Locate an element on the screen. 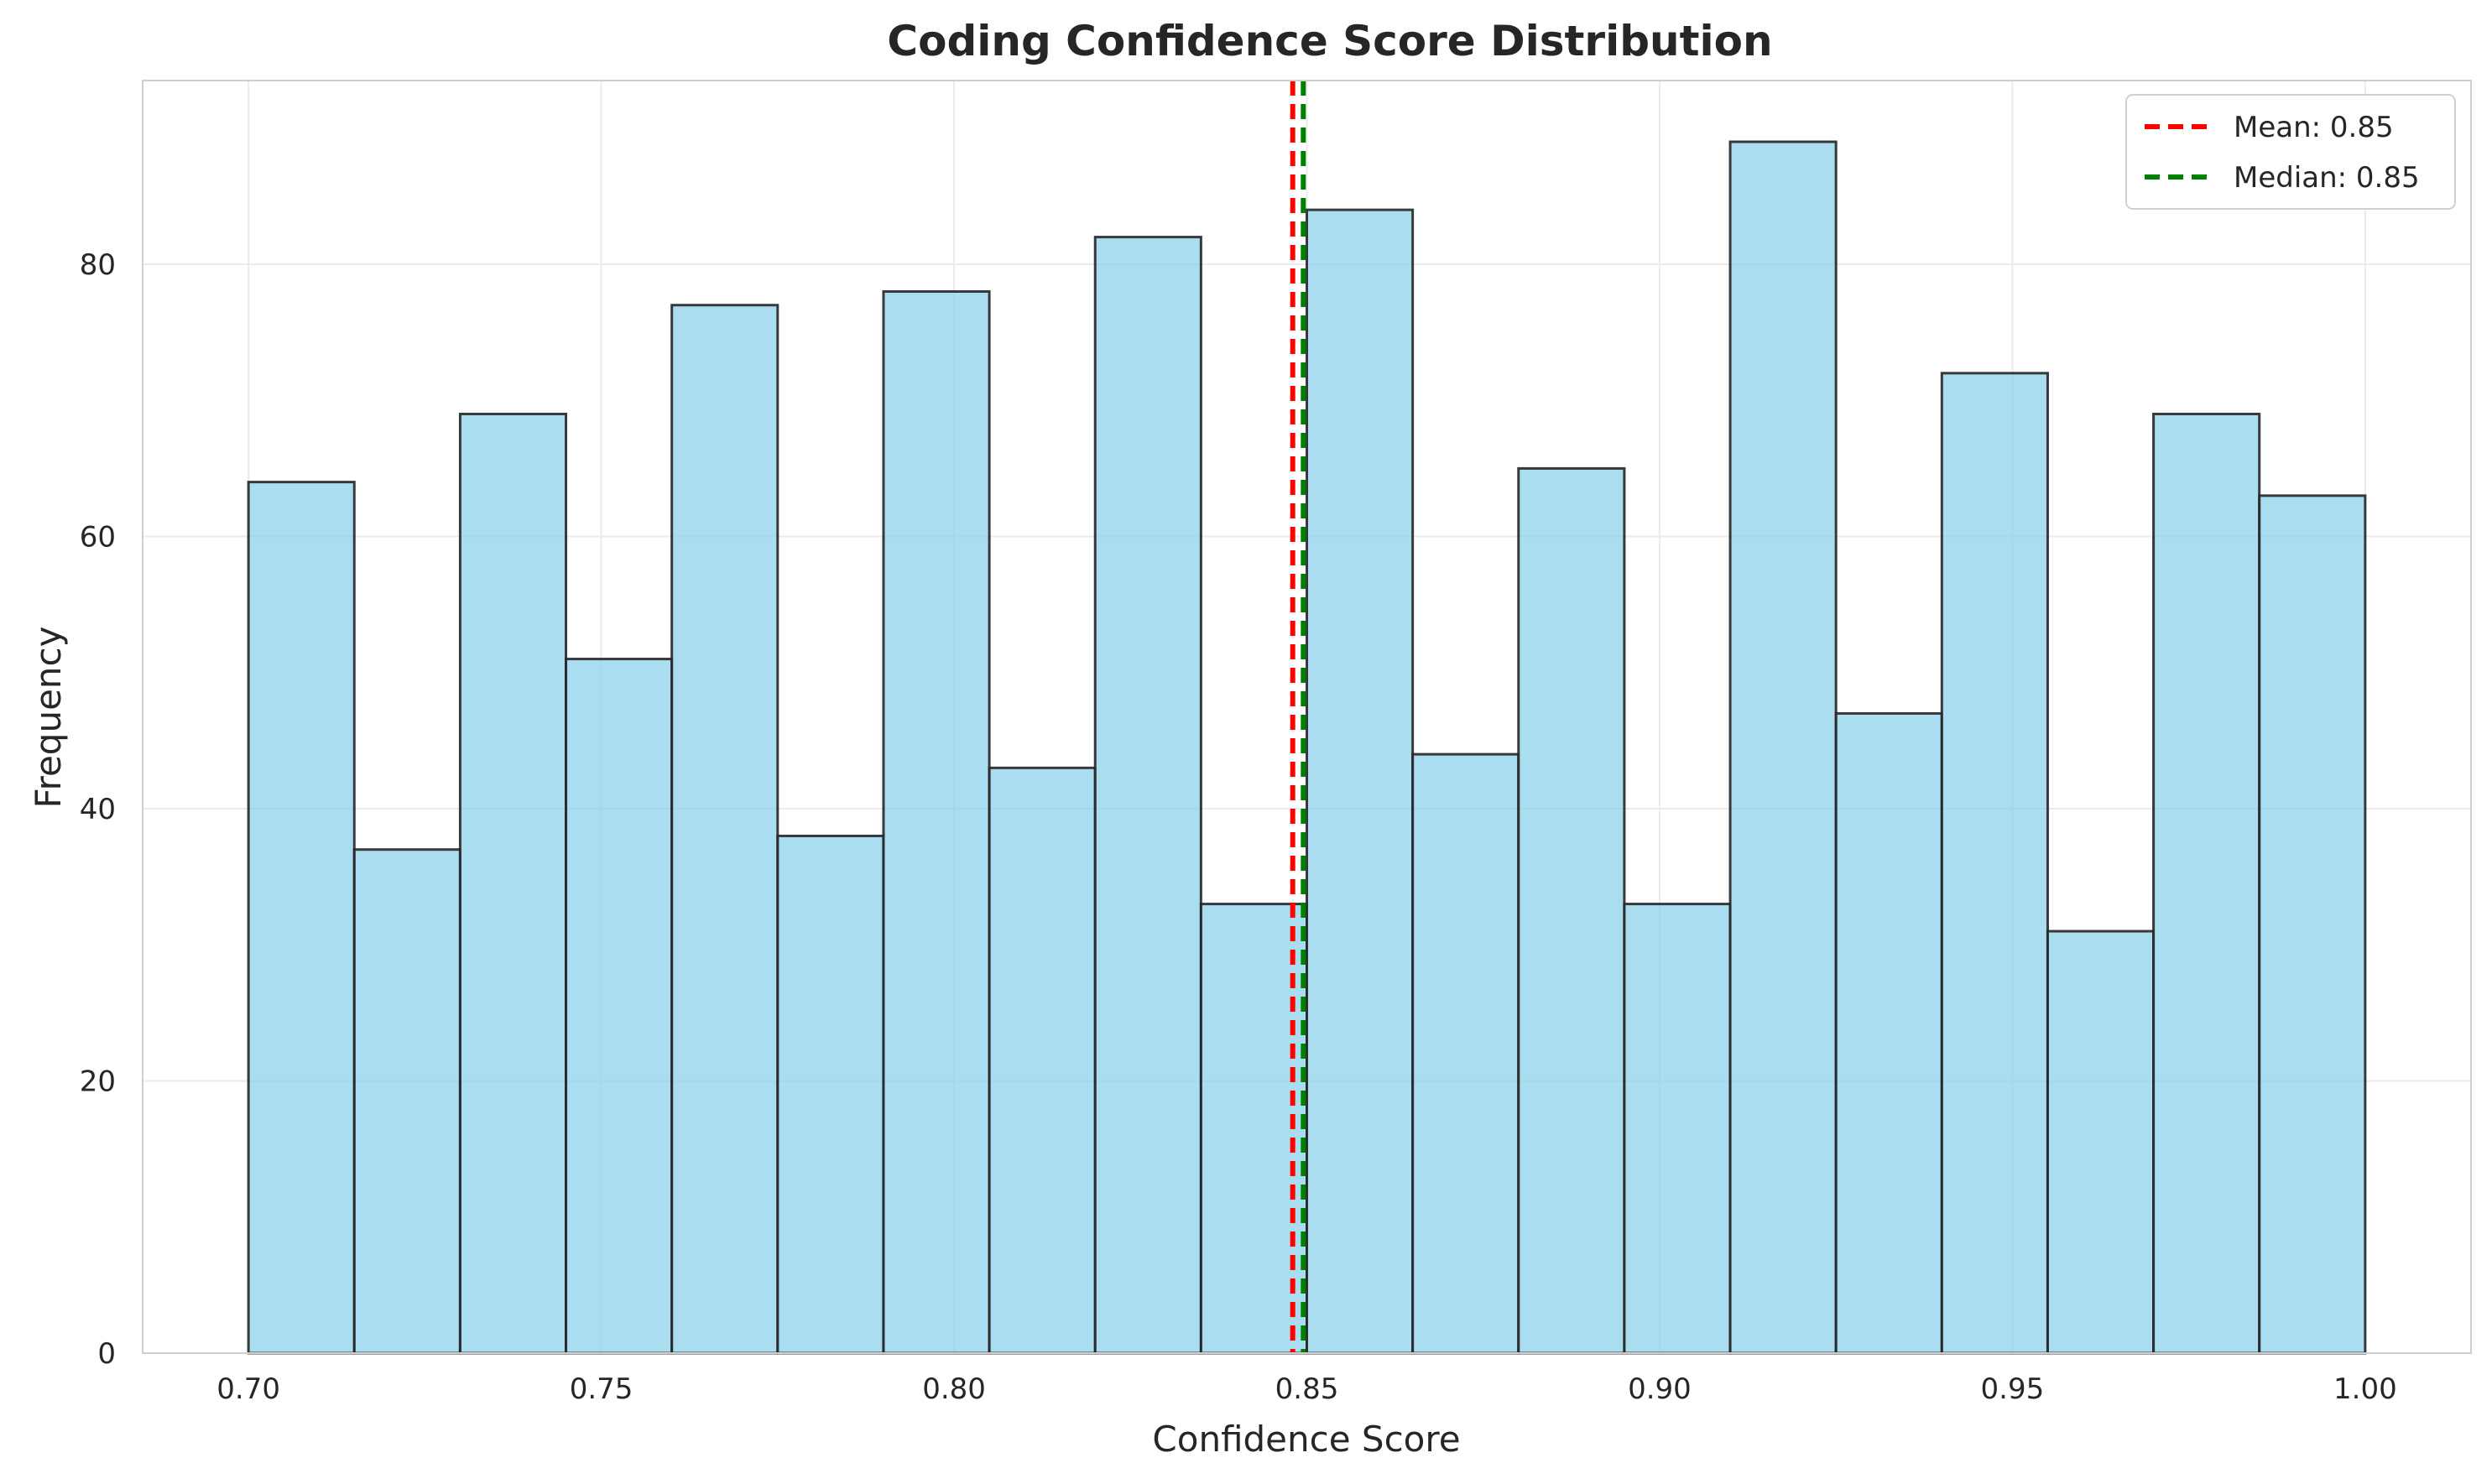  x-tick-label: 0.70 is located at coordinates (248, 1389).